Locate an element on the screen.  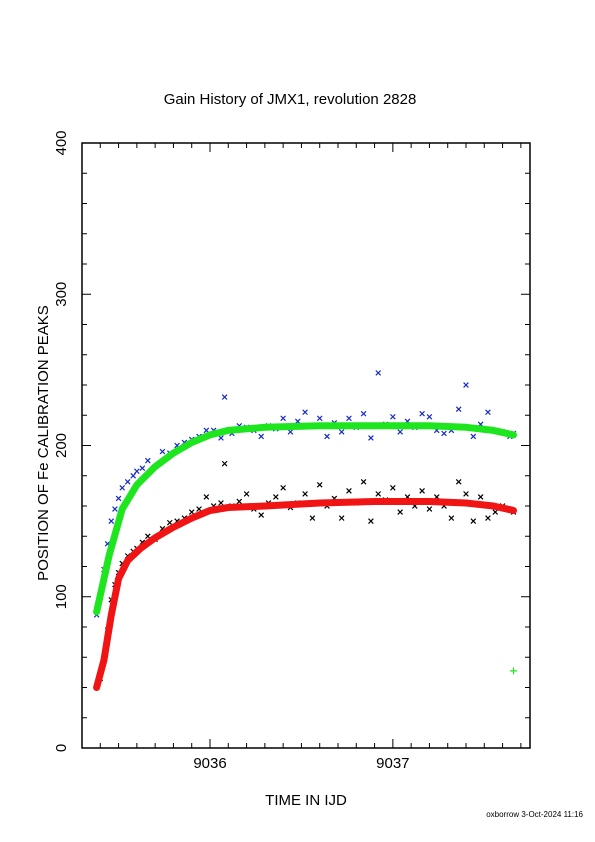
y-tick-label: 300 is located at coordinates (61, 294).